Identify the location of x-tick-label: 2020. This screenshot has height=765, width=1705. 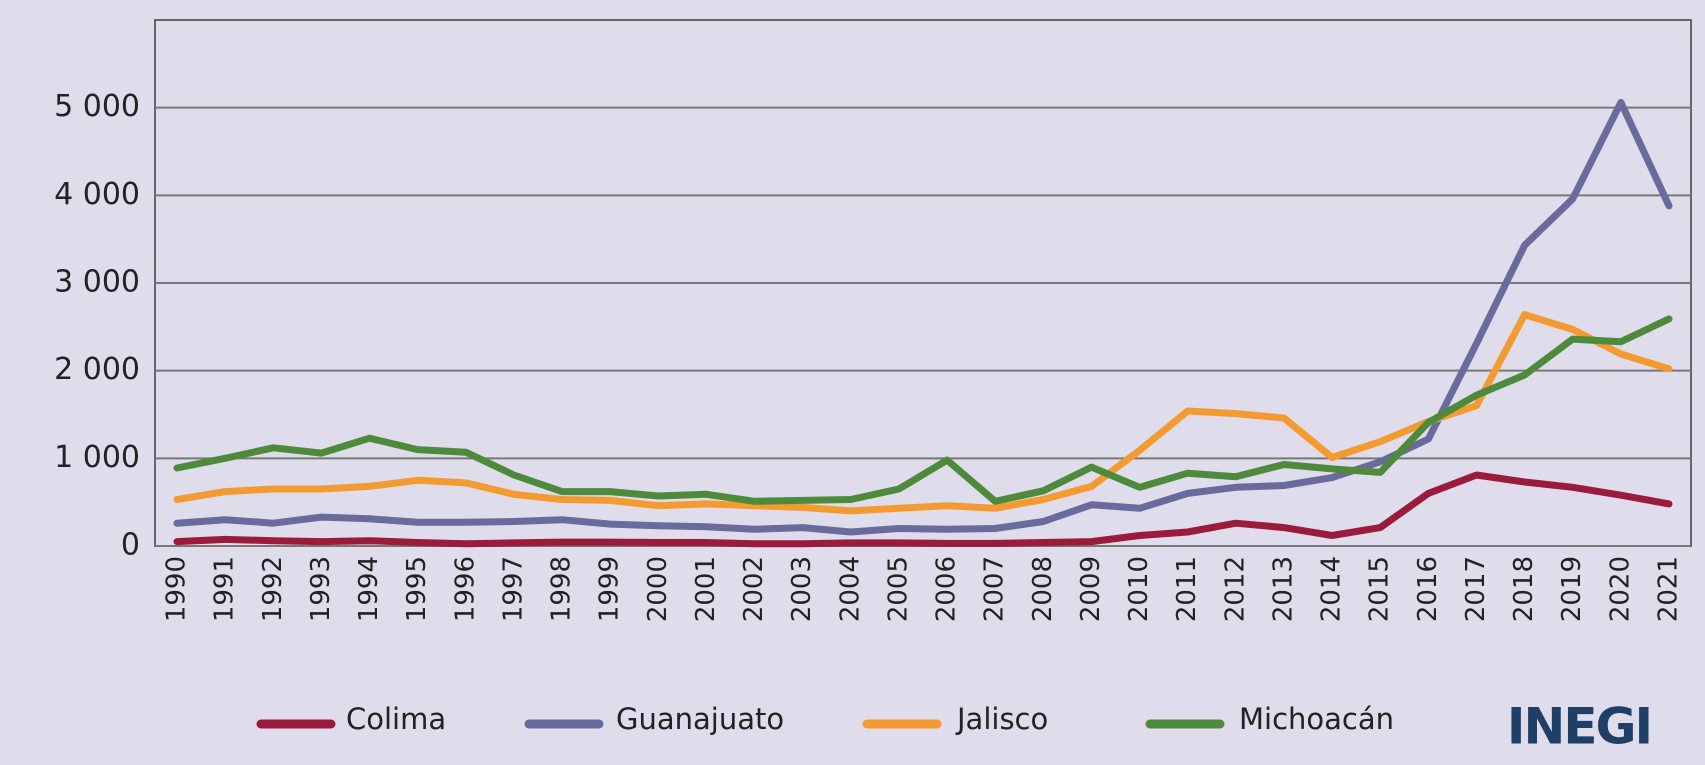
(1620, 589).